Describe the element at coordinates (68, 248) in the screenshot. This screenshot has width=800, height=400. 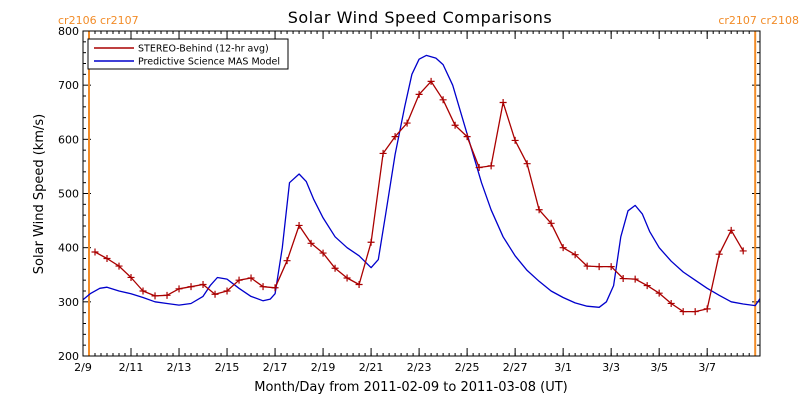
I see `y-tick-label: 400` at that location.